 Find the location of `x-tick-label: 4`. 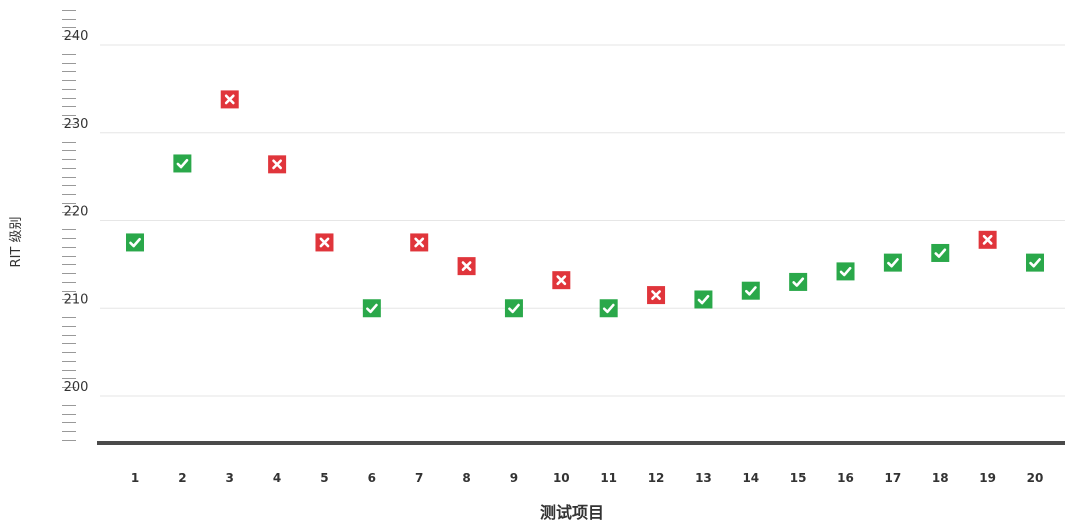

x-tick-label: 4 is located at coordinates (277, 478).